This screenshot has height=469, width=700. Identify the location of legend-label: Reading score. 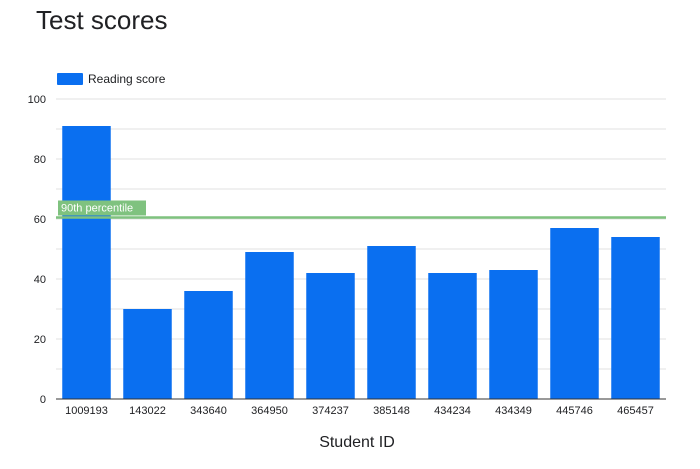
(127, 79).